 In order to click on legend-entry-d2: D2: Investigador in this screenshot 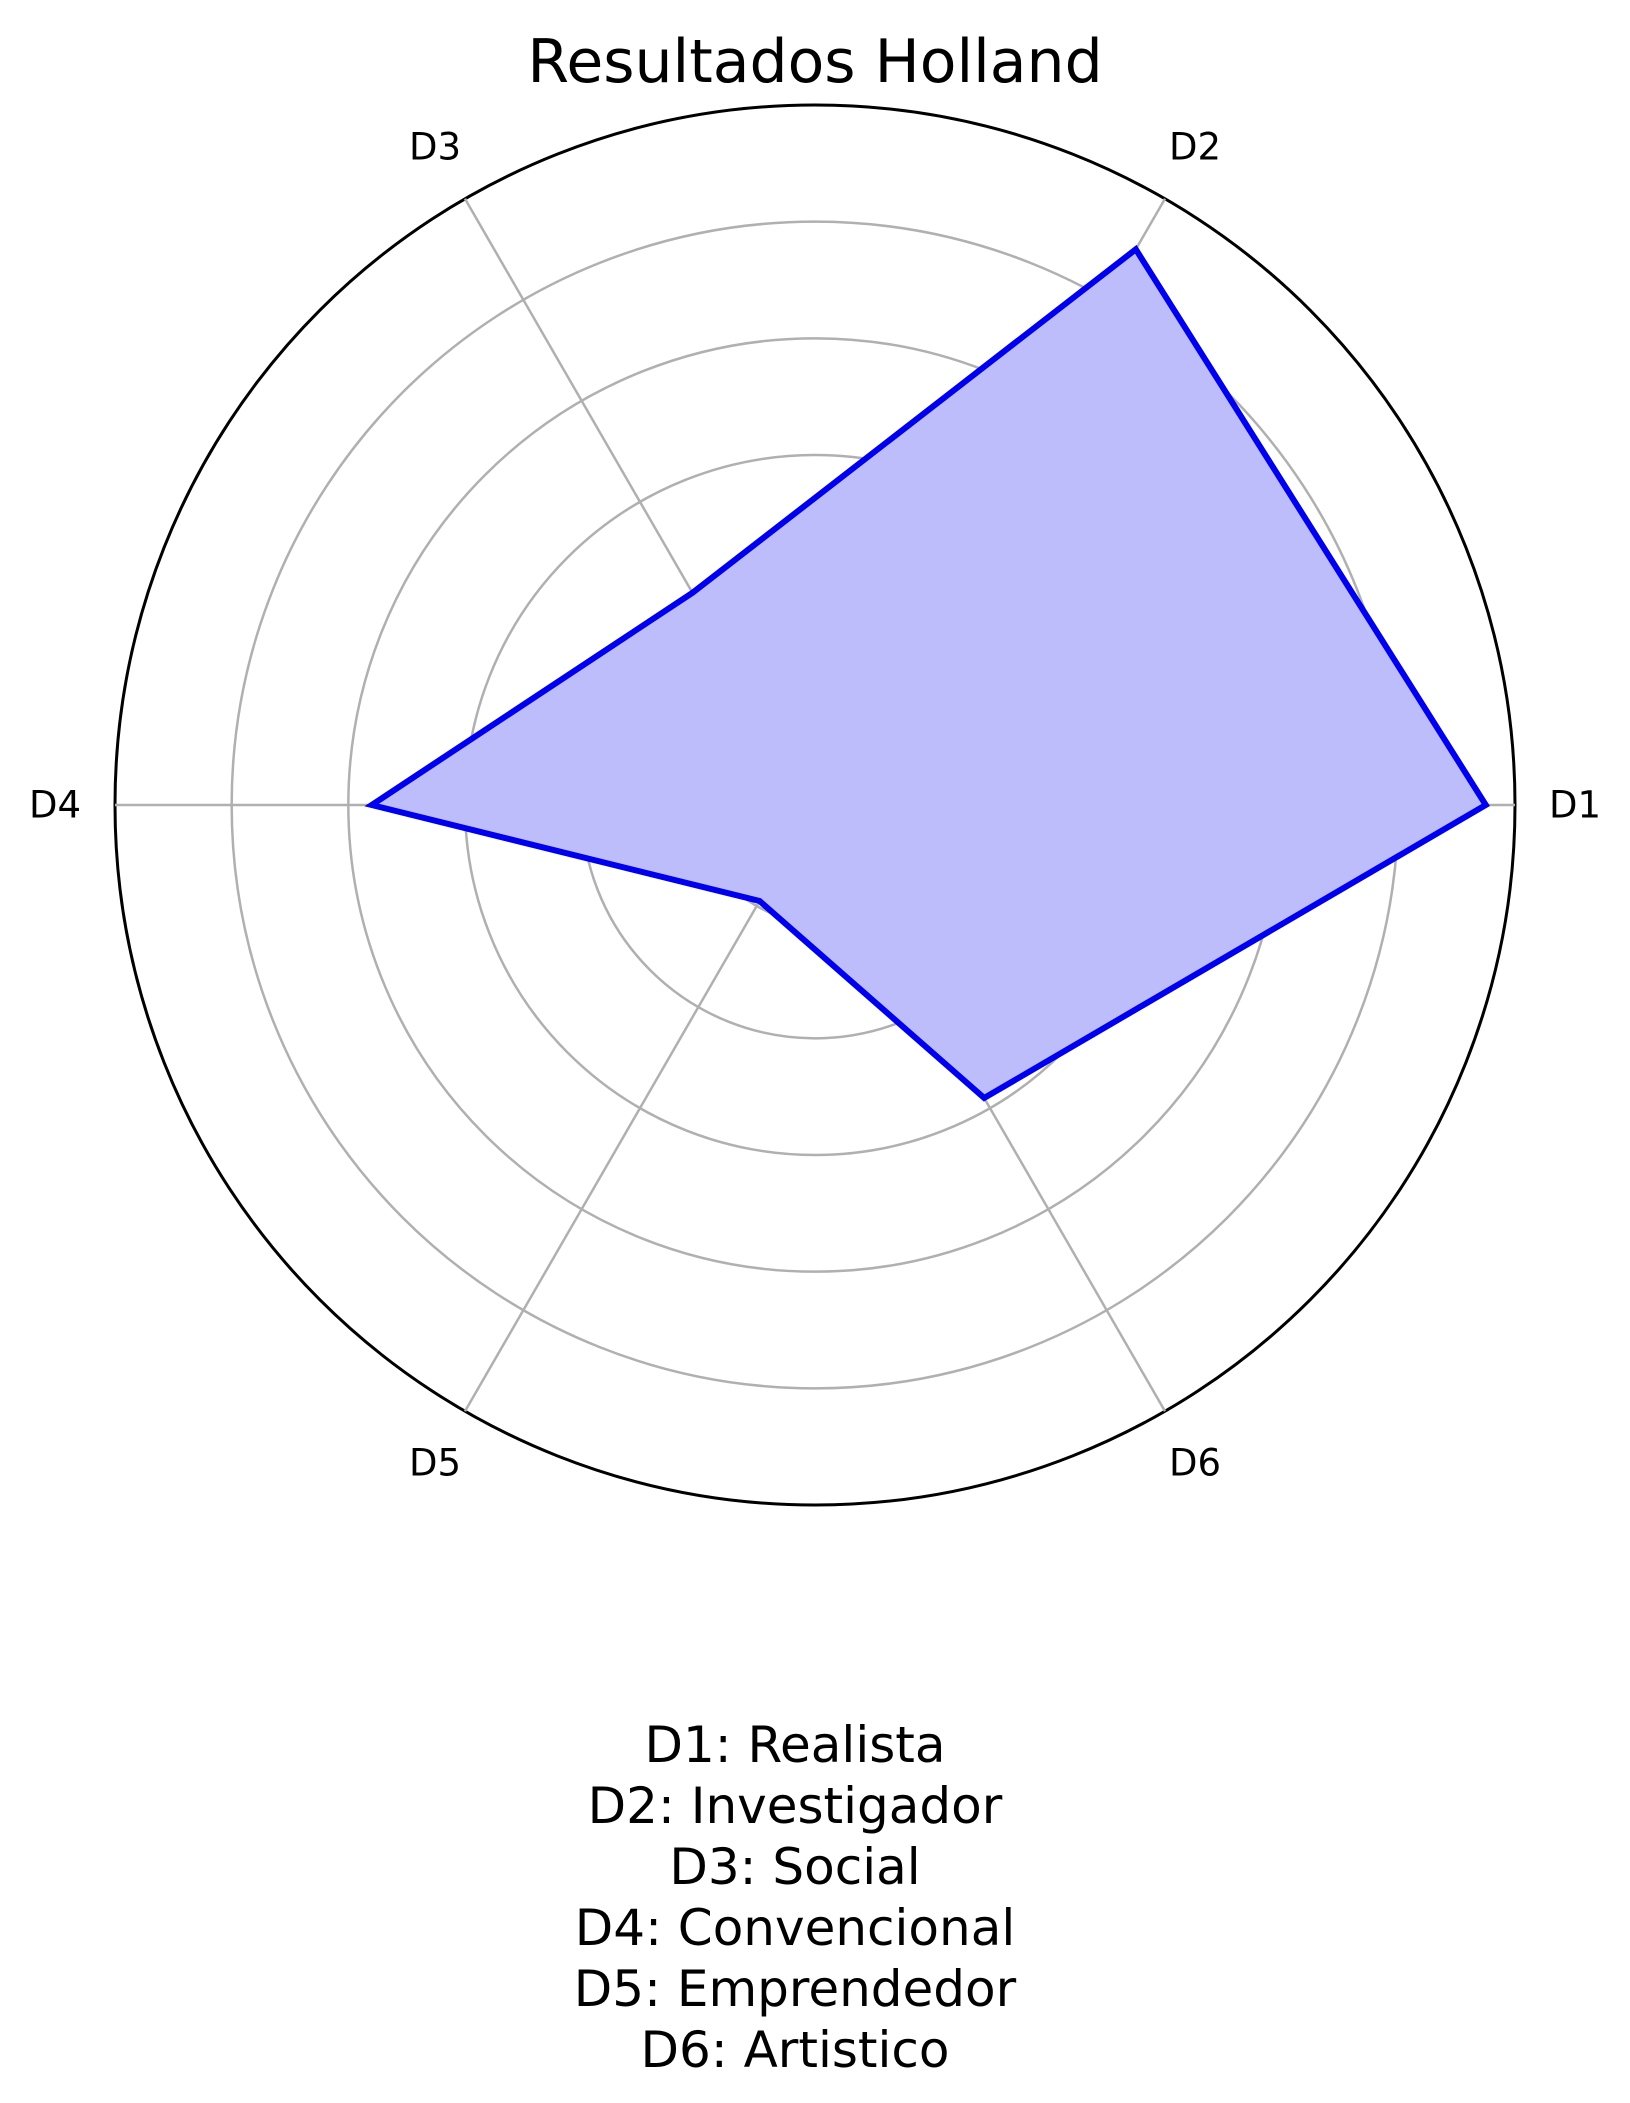, I will do `click(795, 1806)`.